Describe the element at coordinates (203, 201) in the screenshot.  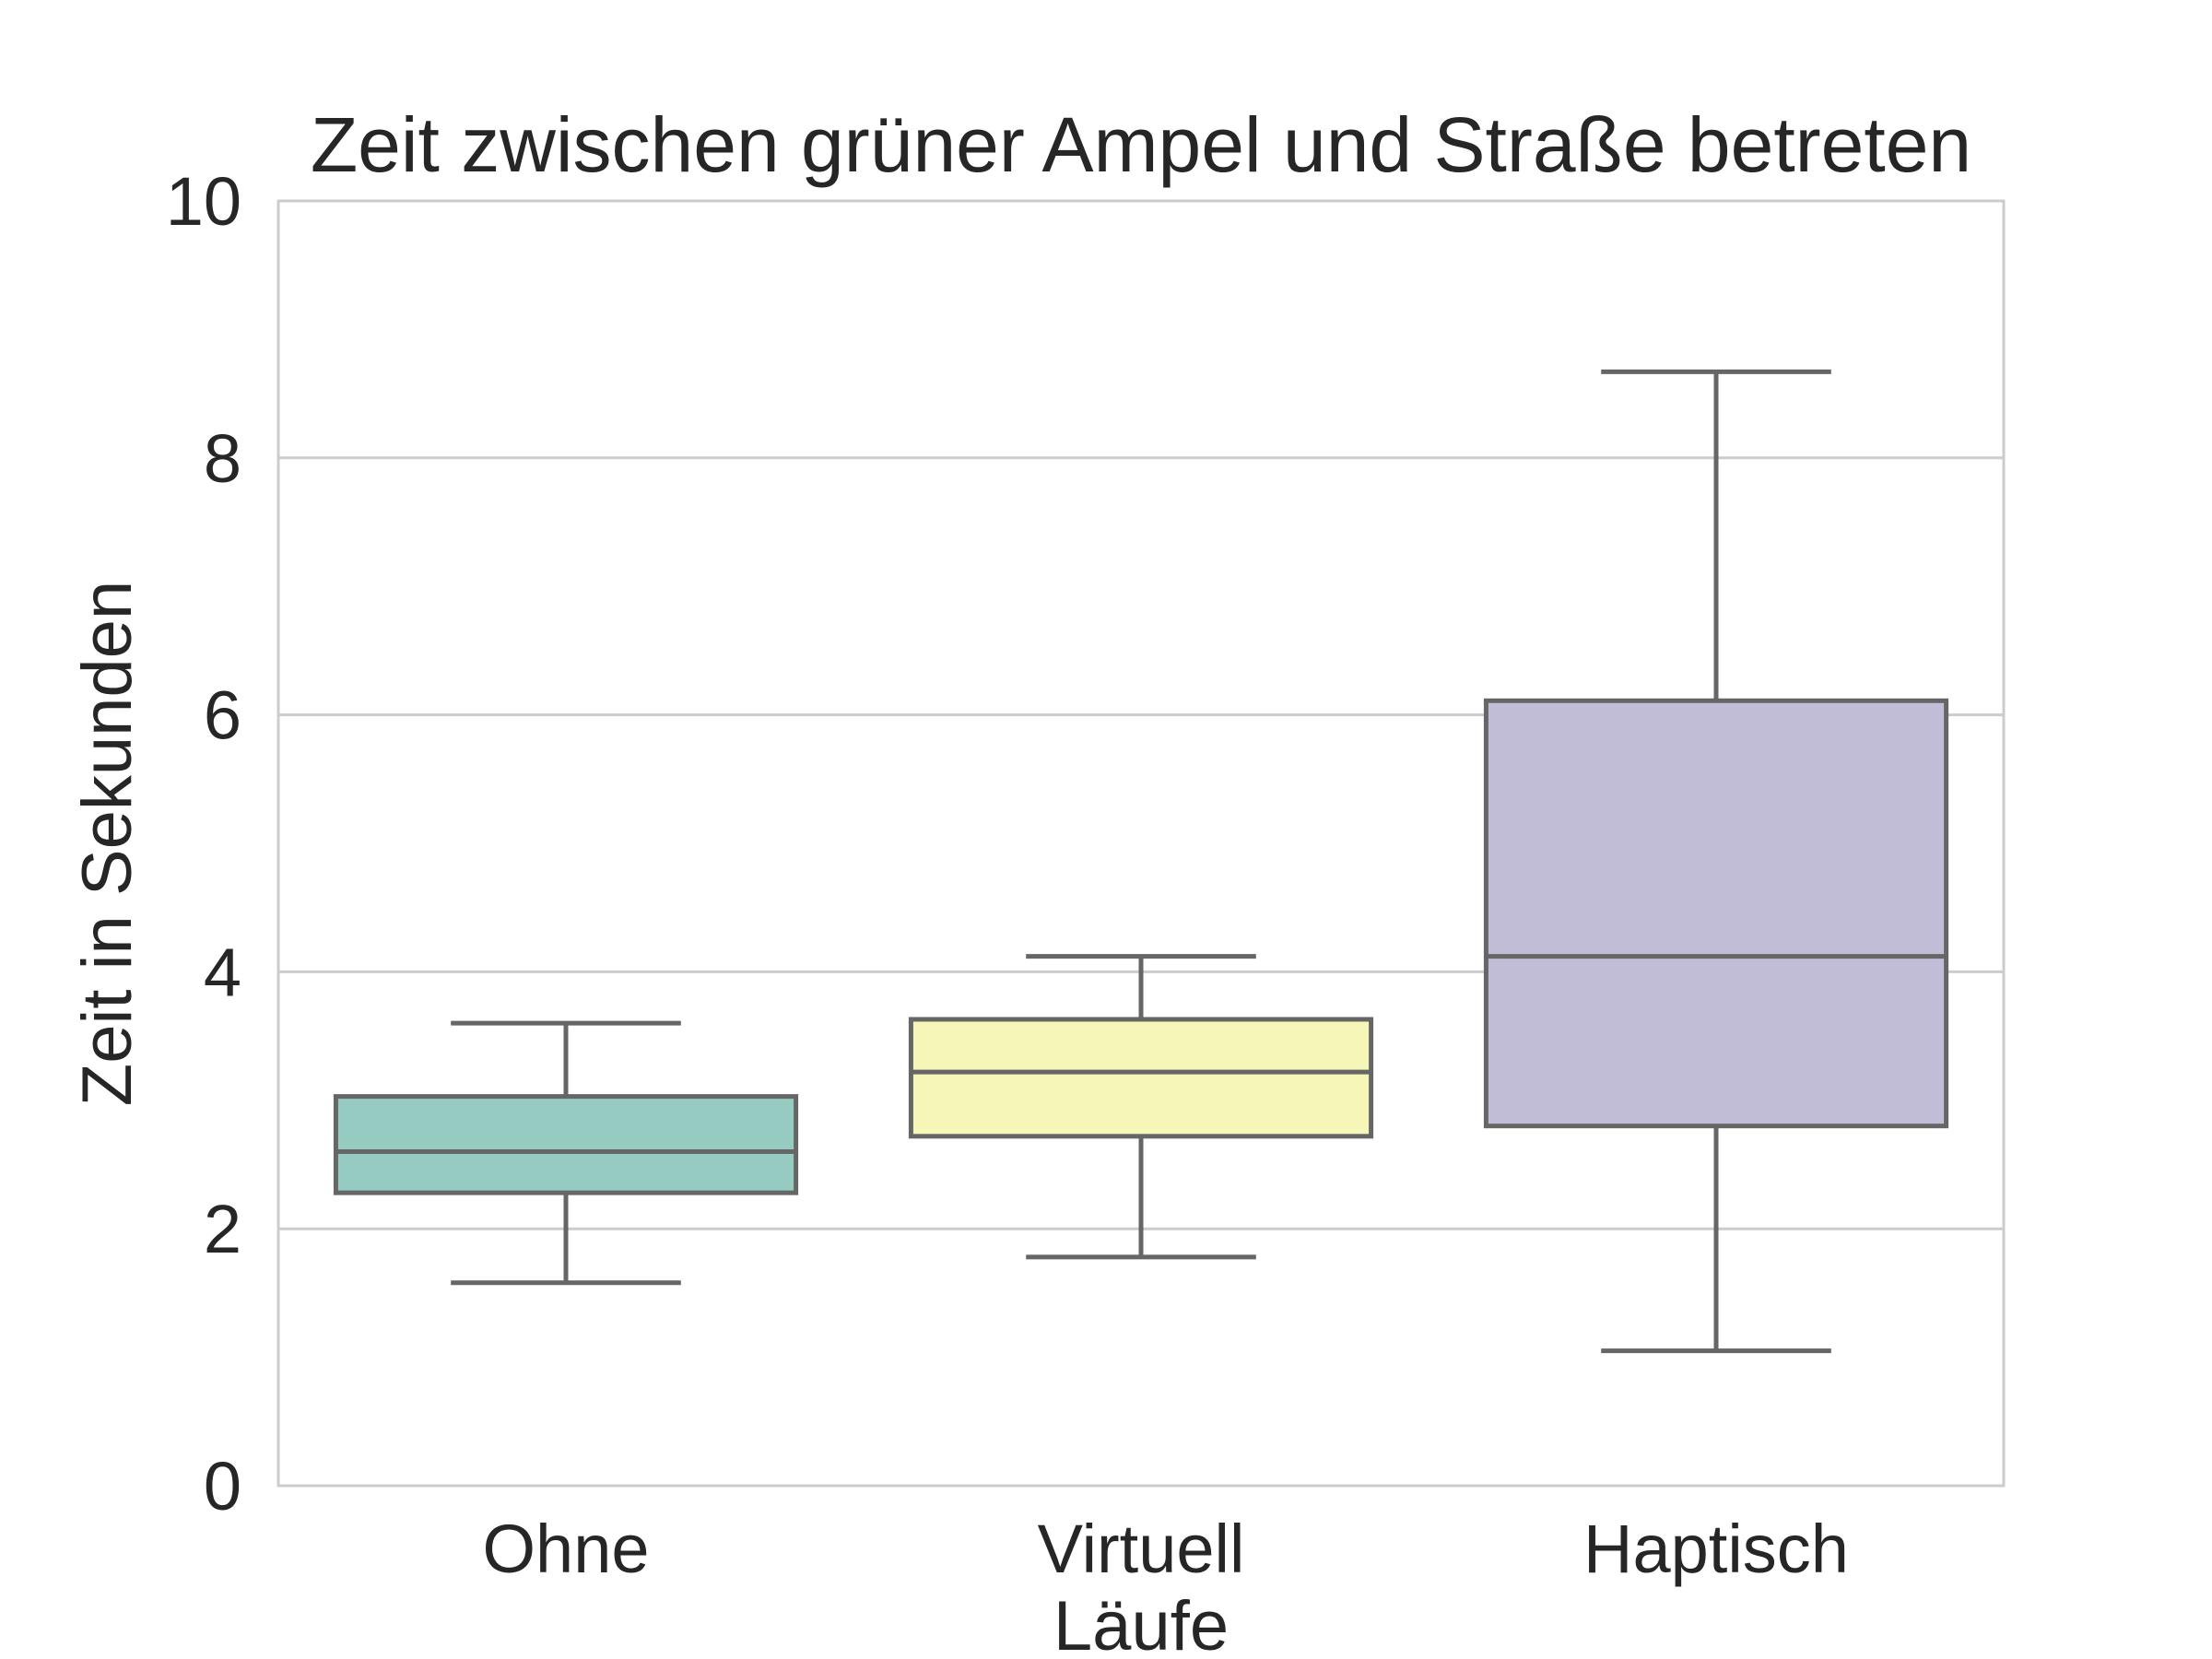
I see `y-tick-label: 10` at that location.